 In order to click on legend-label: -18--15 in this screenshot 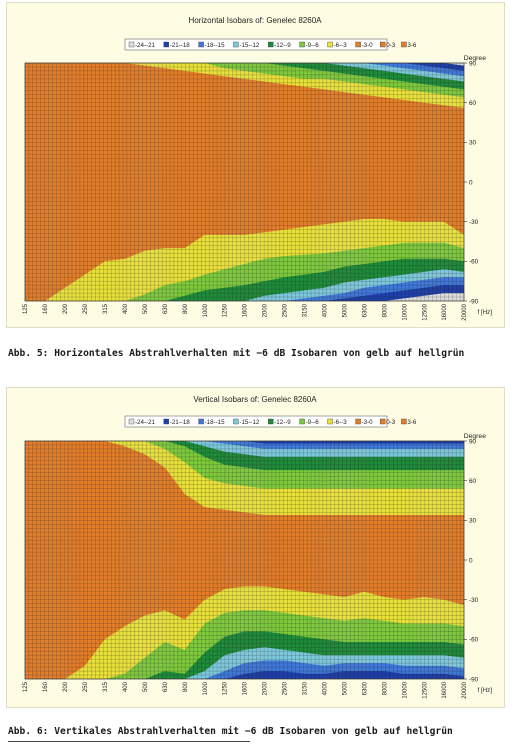, I will do `click(215, 45)`.